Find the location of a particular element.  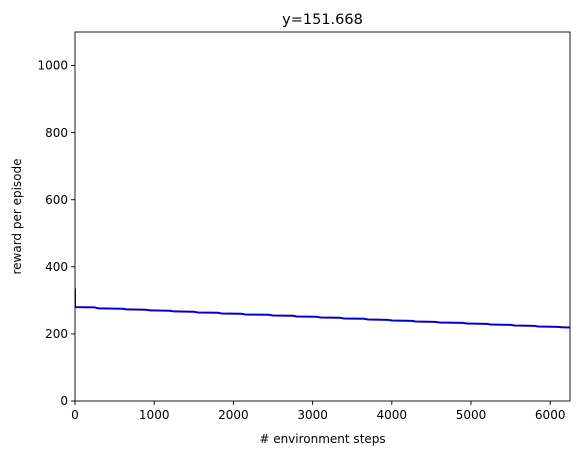

x-tick-label: 1000 is located at coordinates (154, 415).